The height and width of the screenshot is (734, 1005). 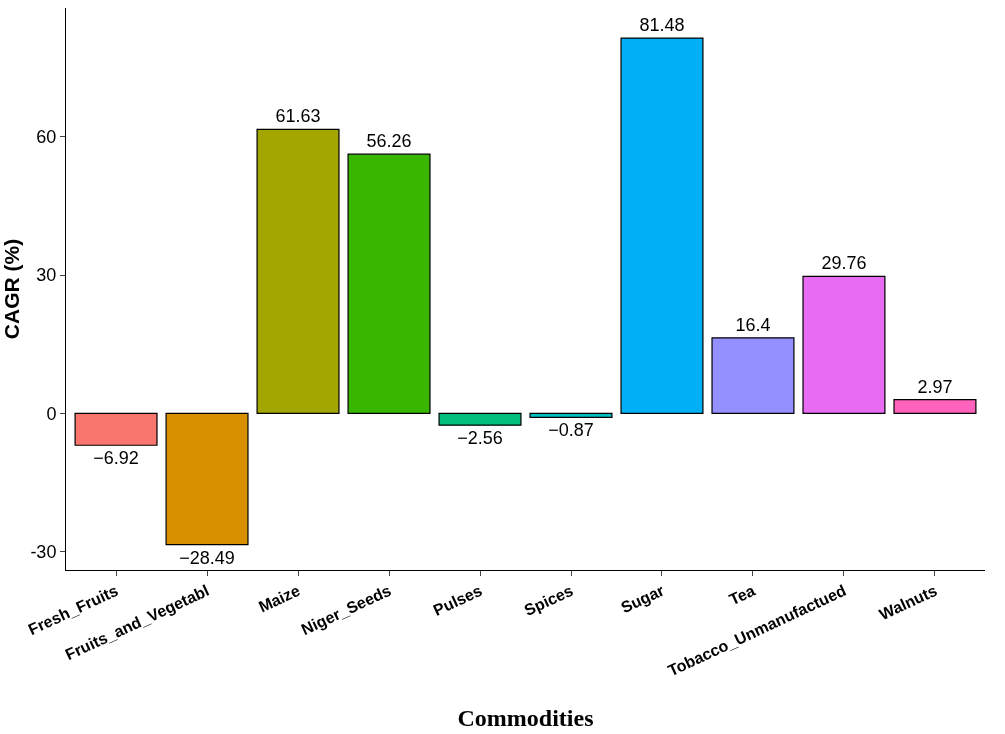 I want to click on data-label: −6.92, so click(x=116, y=458).